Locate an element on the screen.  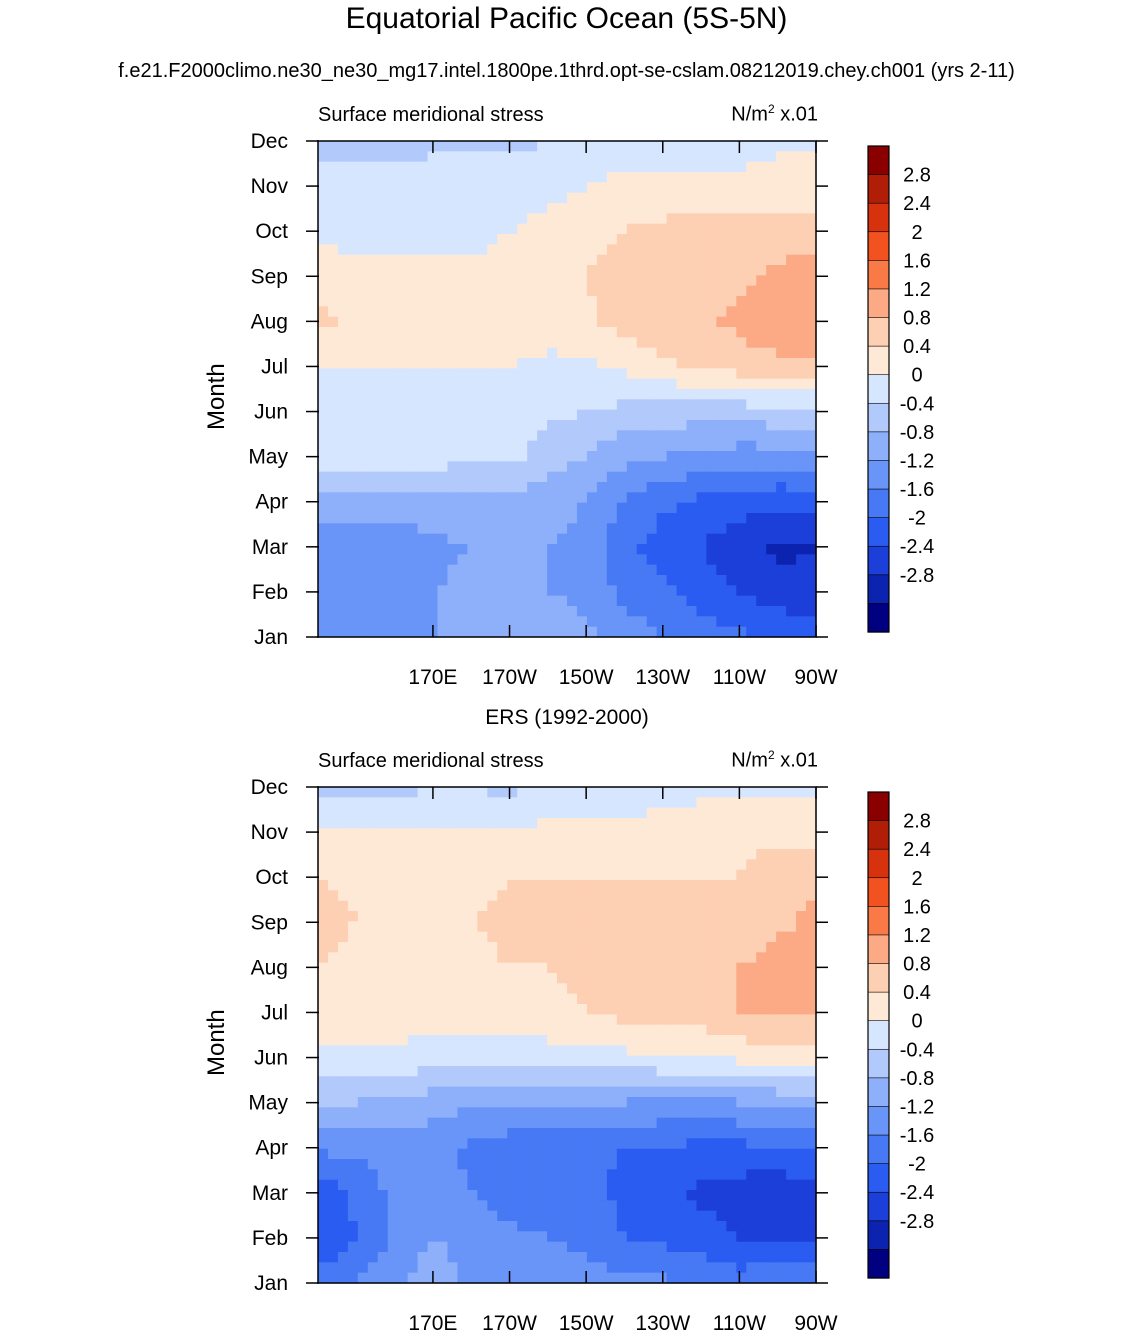
x-tick-label: 170W is located at coordinates (509, 1323).